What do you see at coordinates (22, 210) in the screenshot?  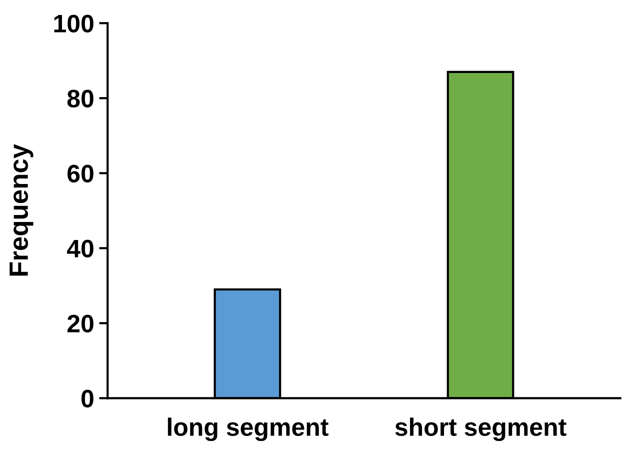 I see `y-axis-title: Frequency` at bounding box center [22, 210].